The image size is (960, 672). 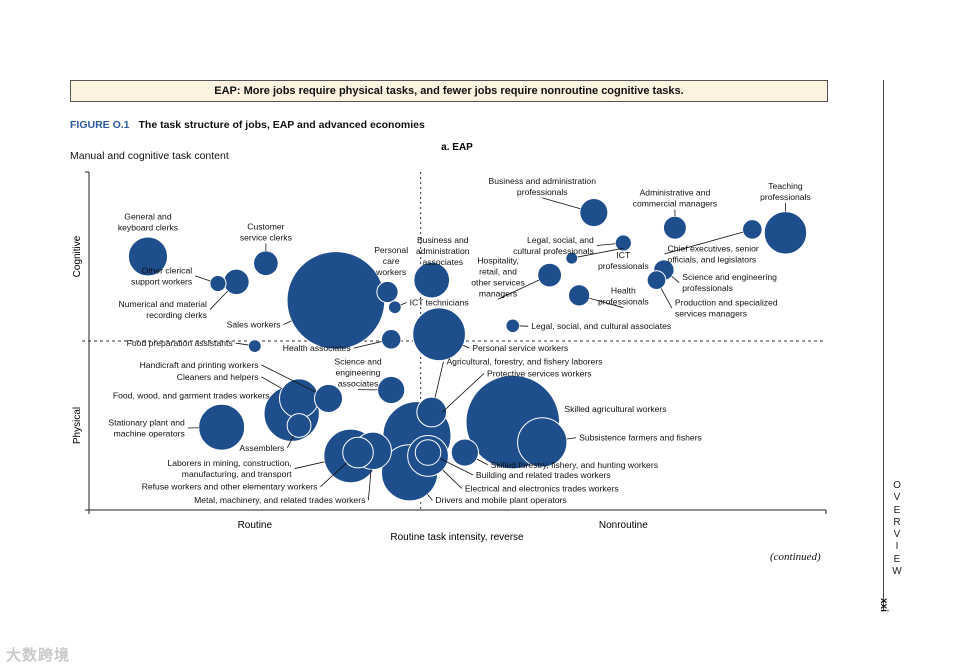 I want to click on bubble-label: Numerical and material recording clerks, so click(x=163, y=309).